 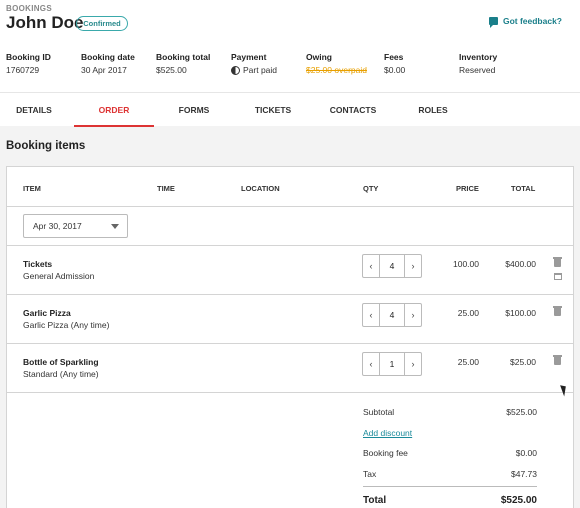 I want to click on tab-details: DETAILS, so click(x=34, y=110).